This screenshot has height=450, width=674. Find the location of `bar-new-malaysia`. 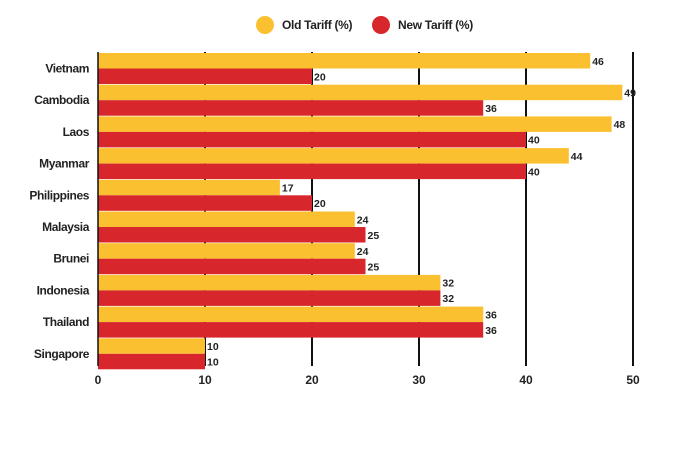

bar-new-malaysia is located at coordinates (232, 235).